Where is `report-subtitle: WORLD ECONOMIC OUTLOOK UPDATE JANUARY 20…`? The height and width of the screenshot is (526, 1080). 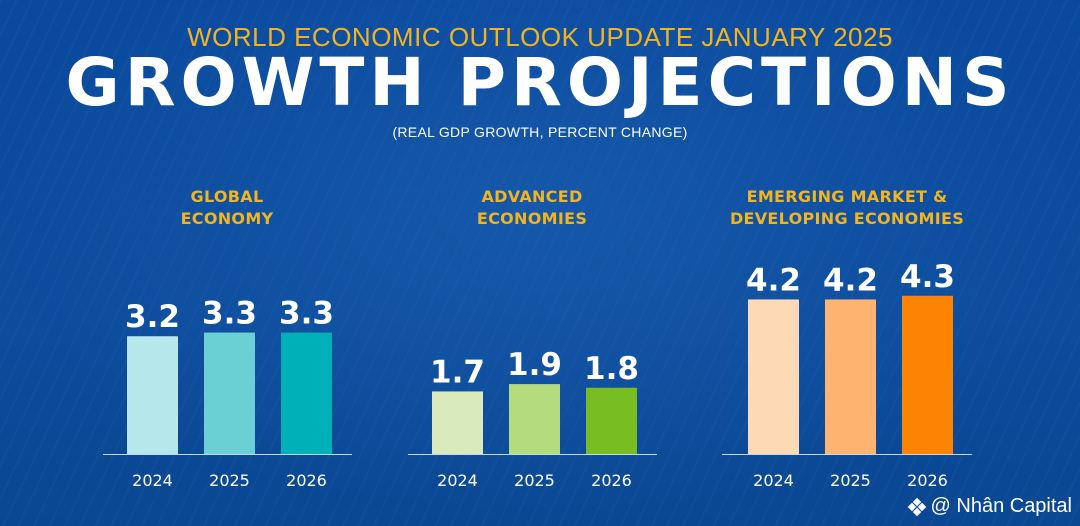
report-subtitle: WORLD ECONOMIC OUTLOOK UPDATE JANUARY 20… is located at coordinates (540, 37).